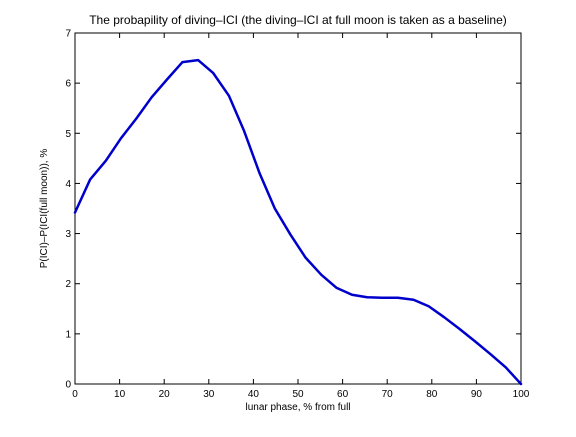 This screenshot has width=576, height=437. Describe the element at coordinates (298, 394) in the screenshot. I see `x-tick-label: 50` at that location.